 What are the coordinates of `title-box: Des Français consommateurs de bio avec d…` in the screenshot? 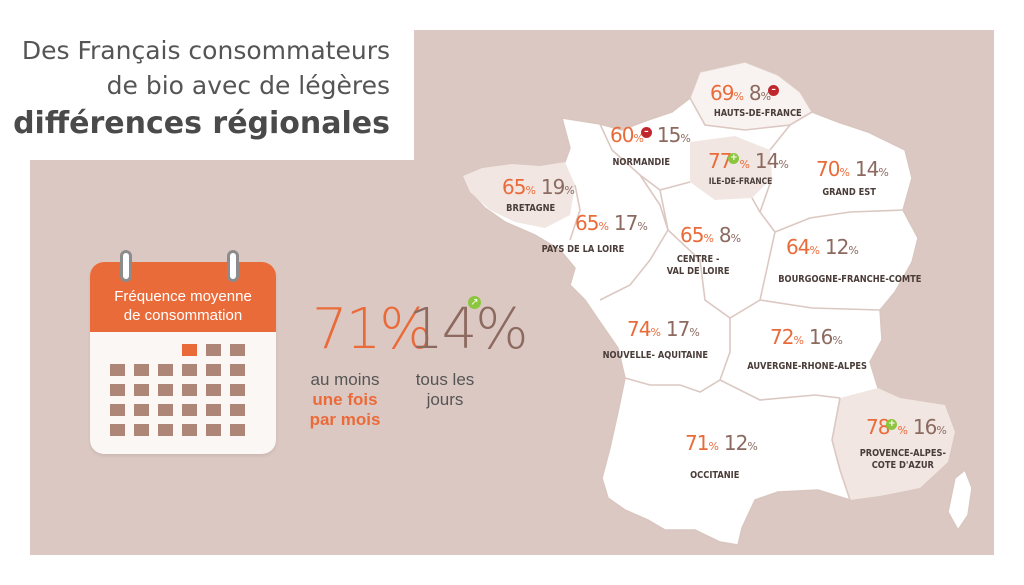 It's located at (213, 93).